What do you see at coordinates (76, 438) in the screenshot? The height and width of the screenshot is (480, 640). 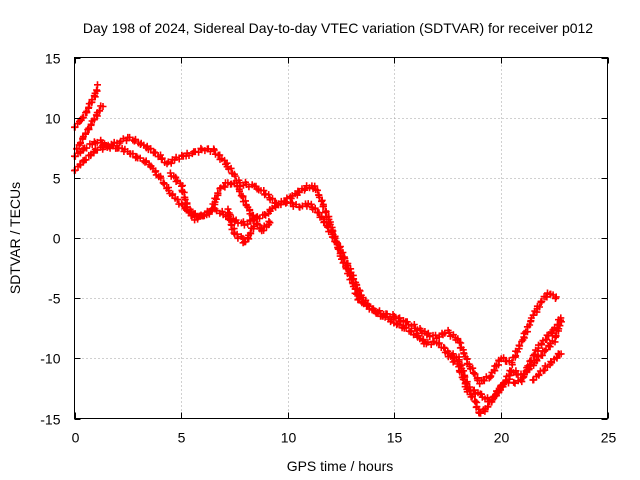 I see `x-tick-label: 0` at bounding box center [76, 438].